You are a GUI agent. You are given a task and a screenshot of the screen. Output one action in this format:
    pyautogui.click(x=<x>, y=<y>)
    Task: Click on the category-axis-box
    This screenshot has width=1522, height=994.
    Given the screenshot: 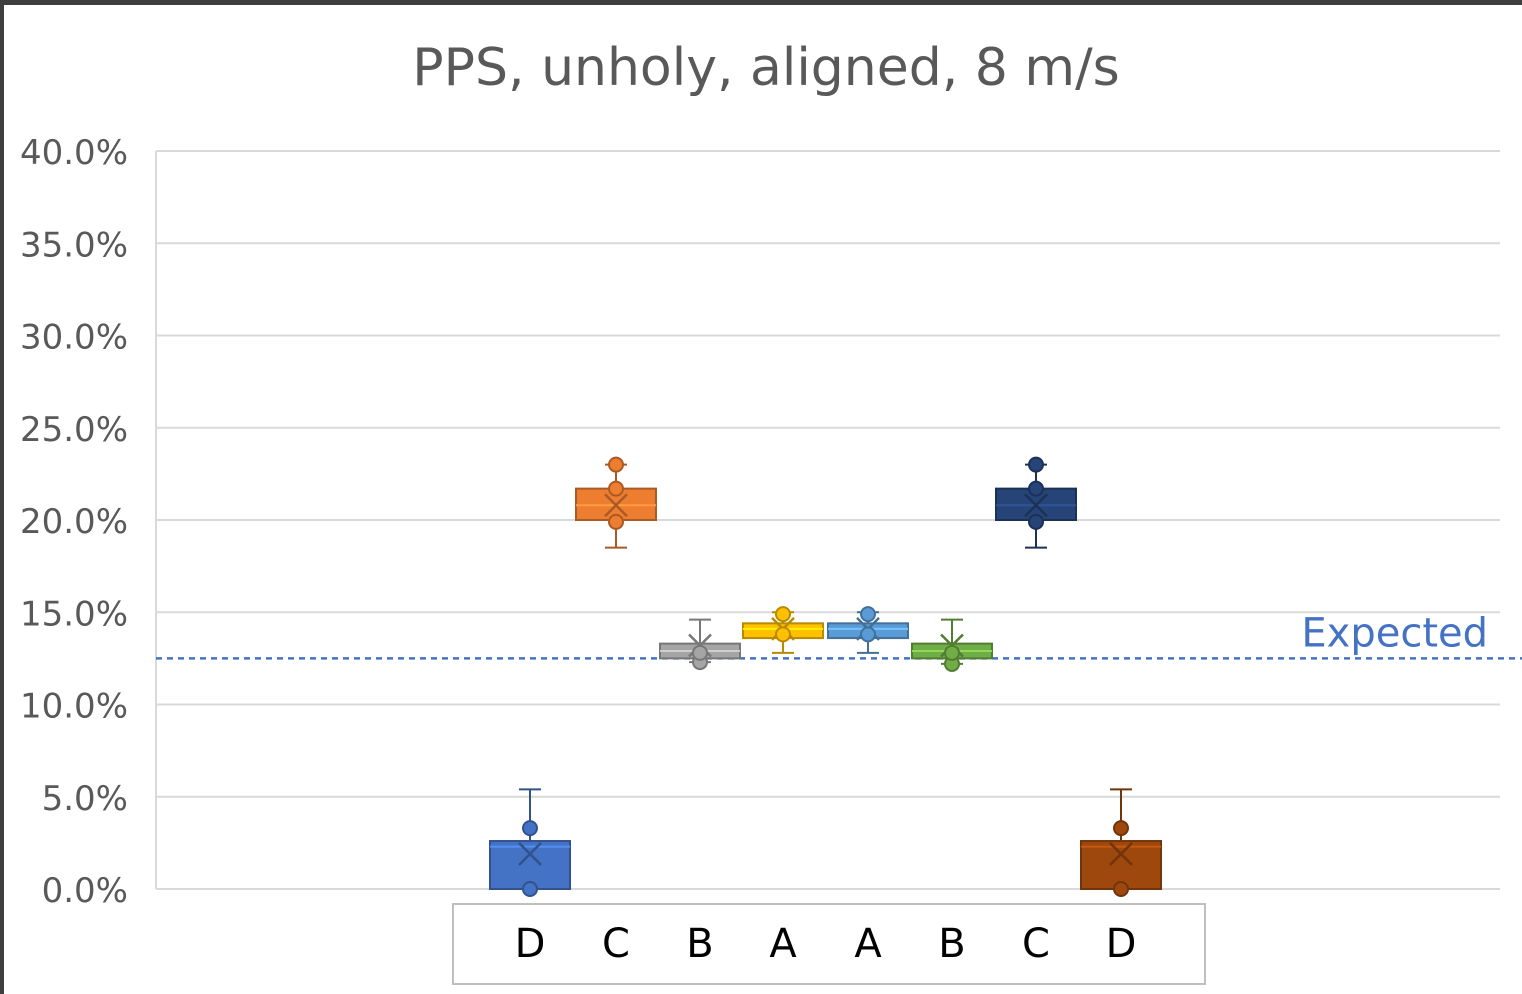 What is the action you would take?
    pyautogui.click(x=829, y=944)
    